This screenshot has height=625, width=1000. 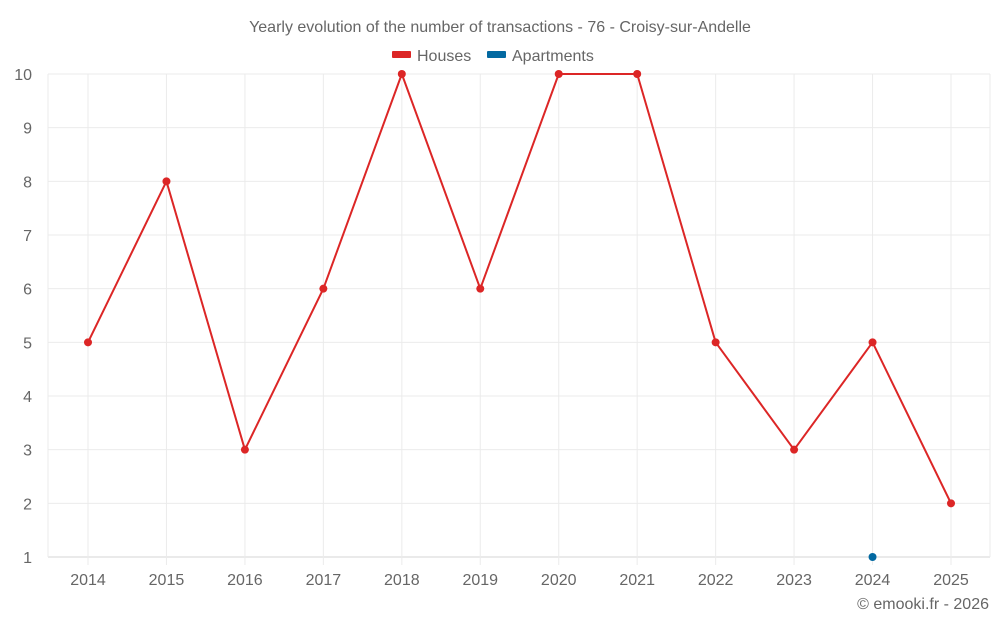 What do you see at coordinates (553, 56) in the screenshot?
I see `legend-label: Apartments` at bounding box center [553, 56].